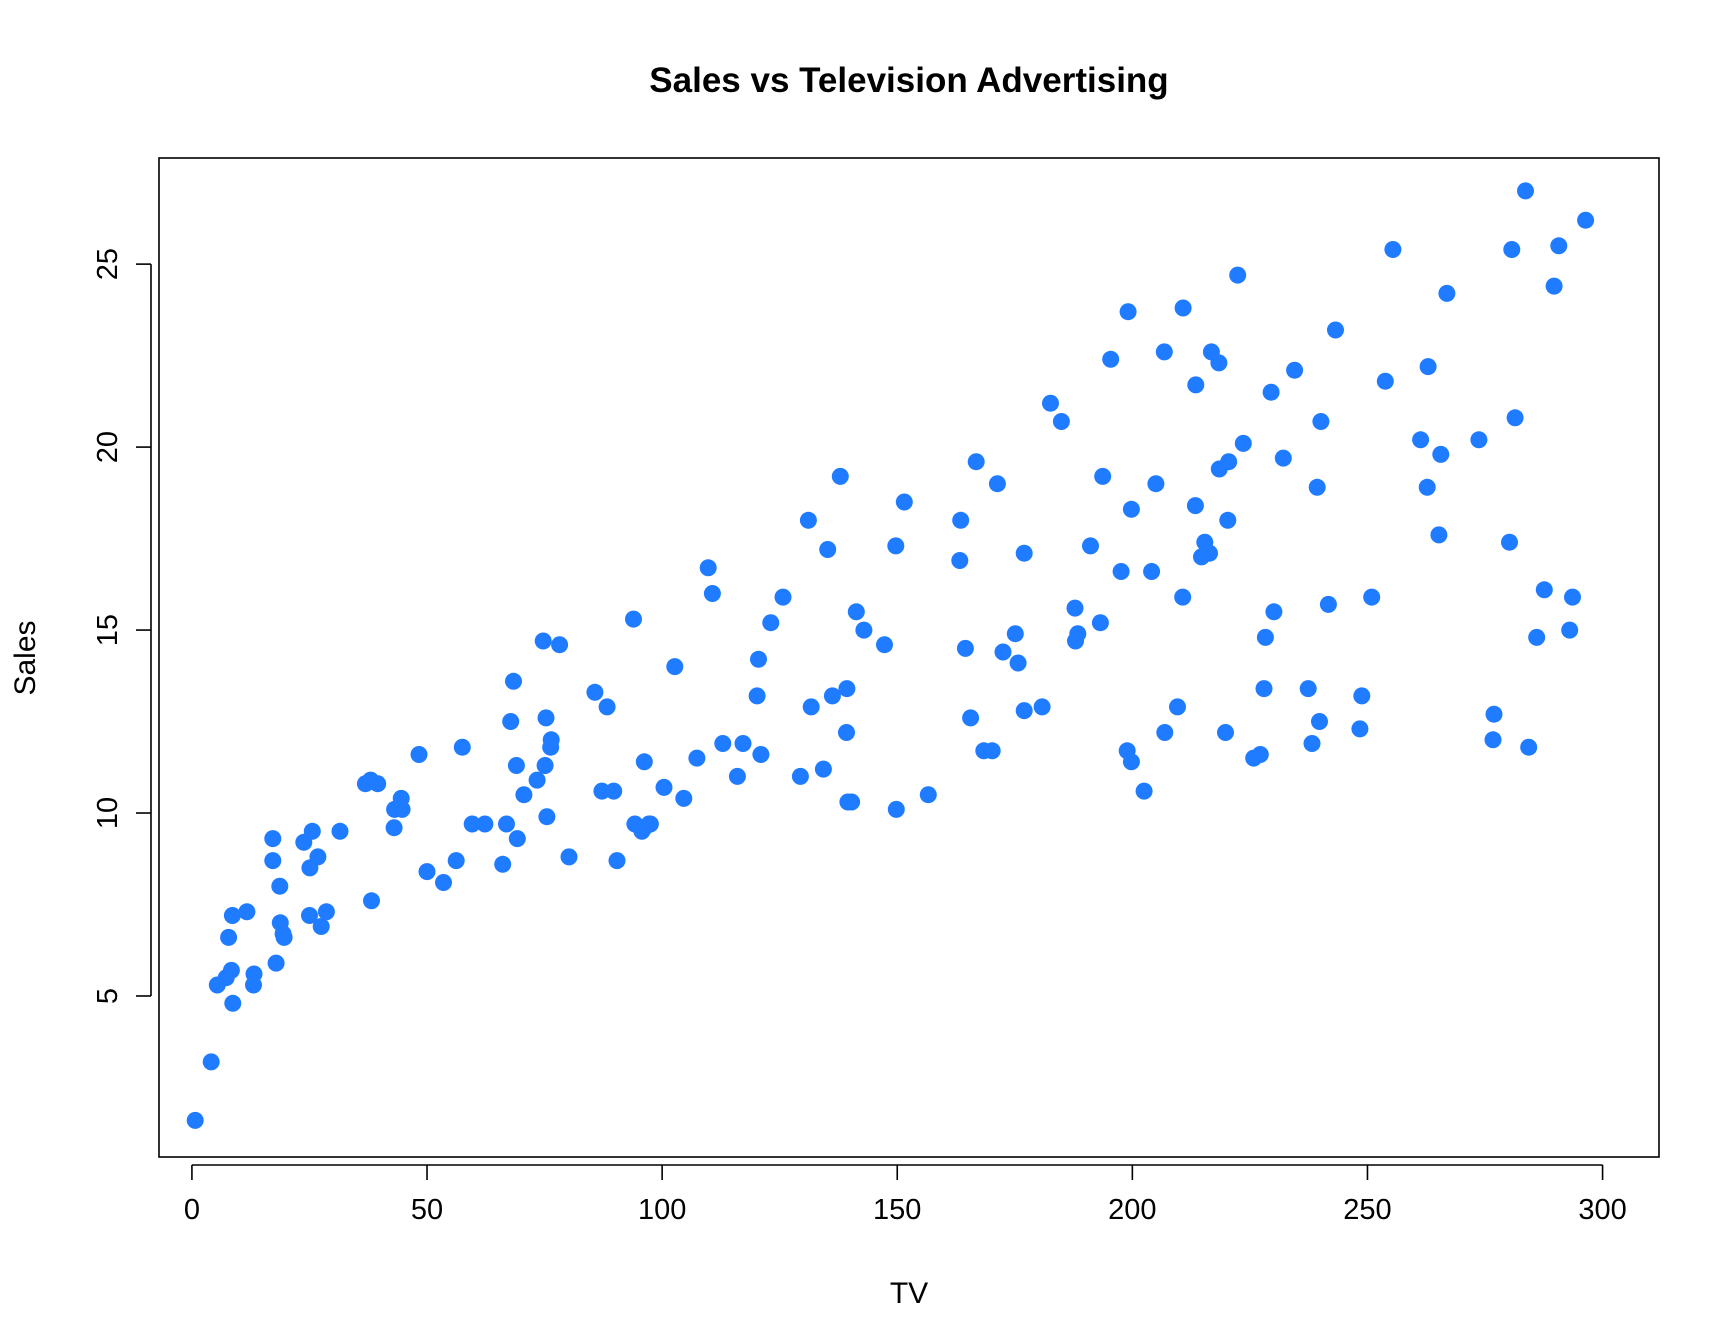  I want to click on chart-title: Sales vs Television Advertising, so click(908, 80).